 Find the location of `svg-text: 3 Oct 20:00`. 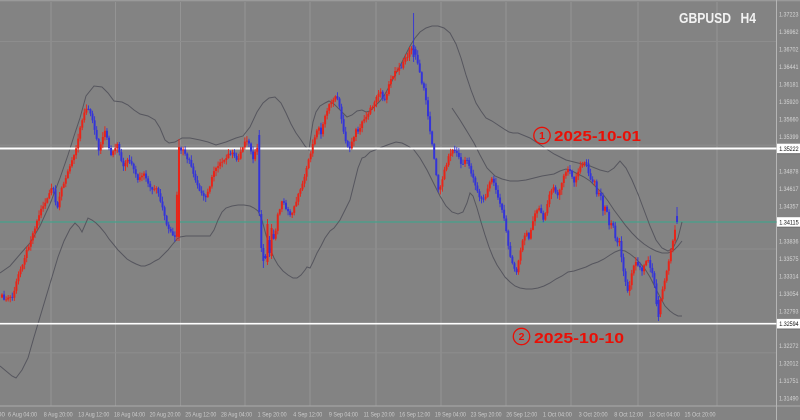

svg-text: 3 Oct 20:00 is located at coordinates (593, 415).